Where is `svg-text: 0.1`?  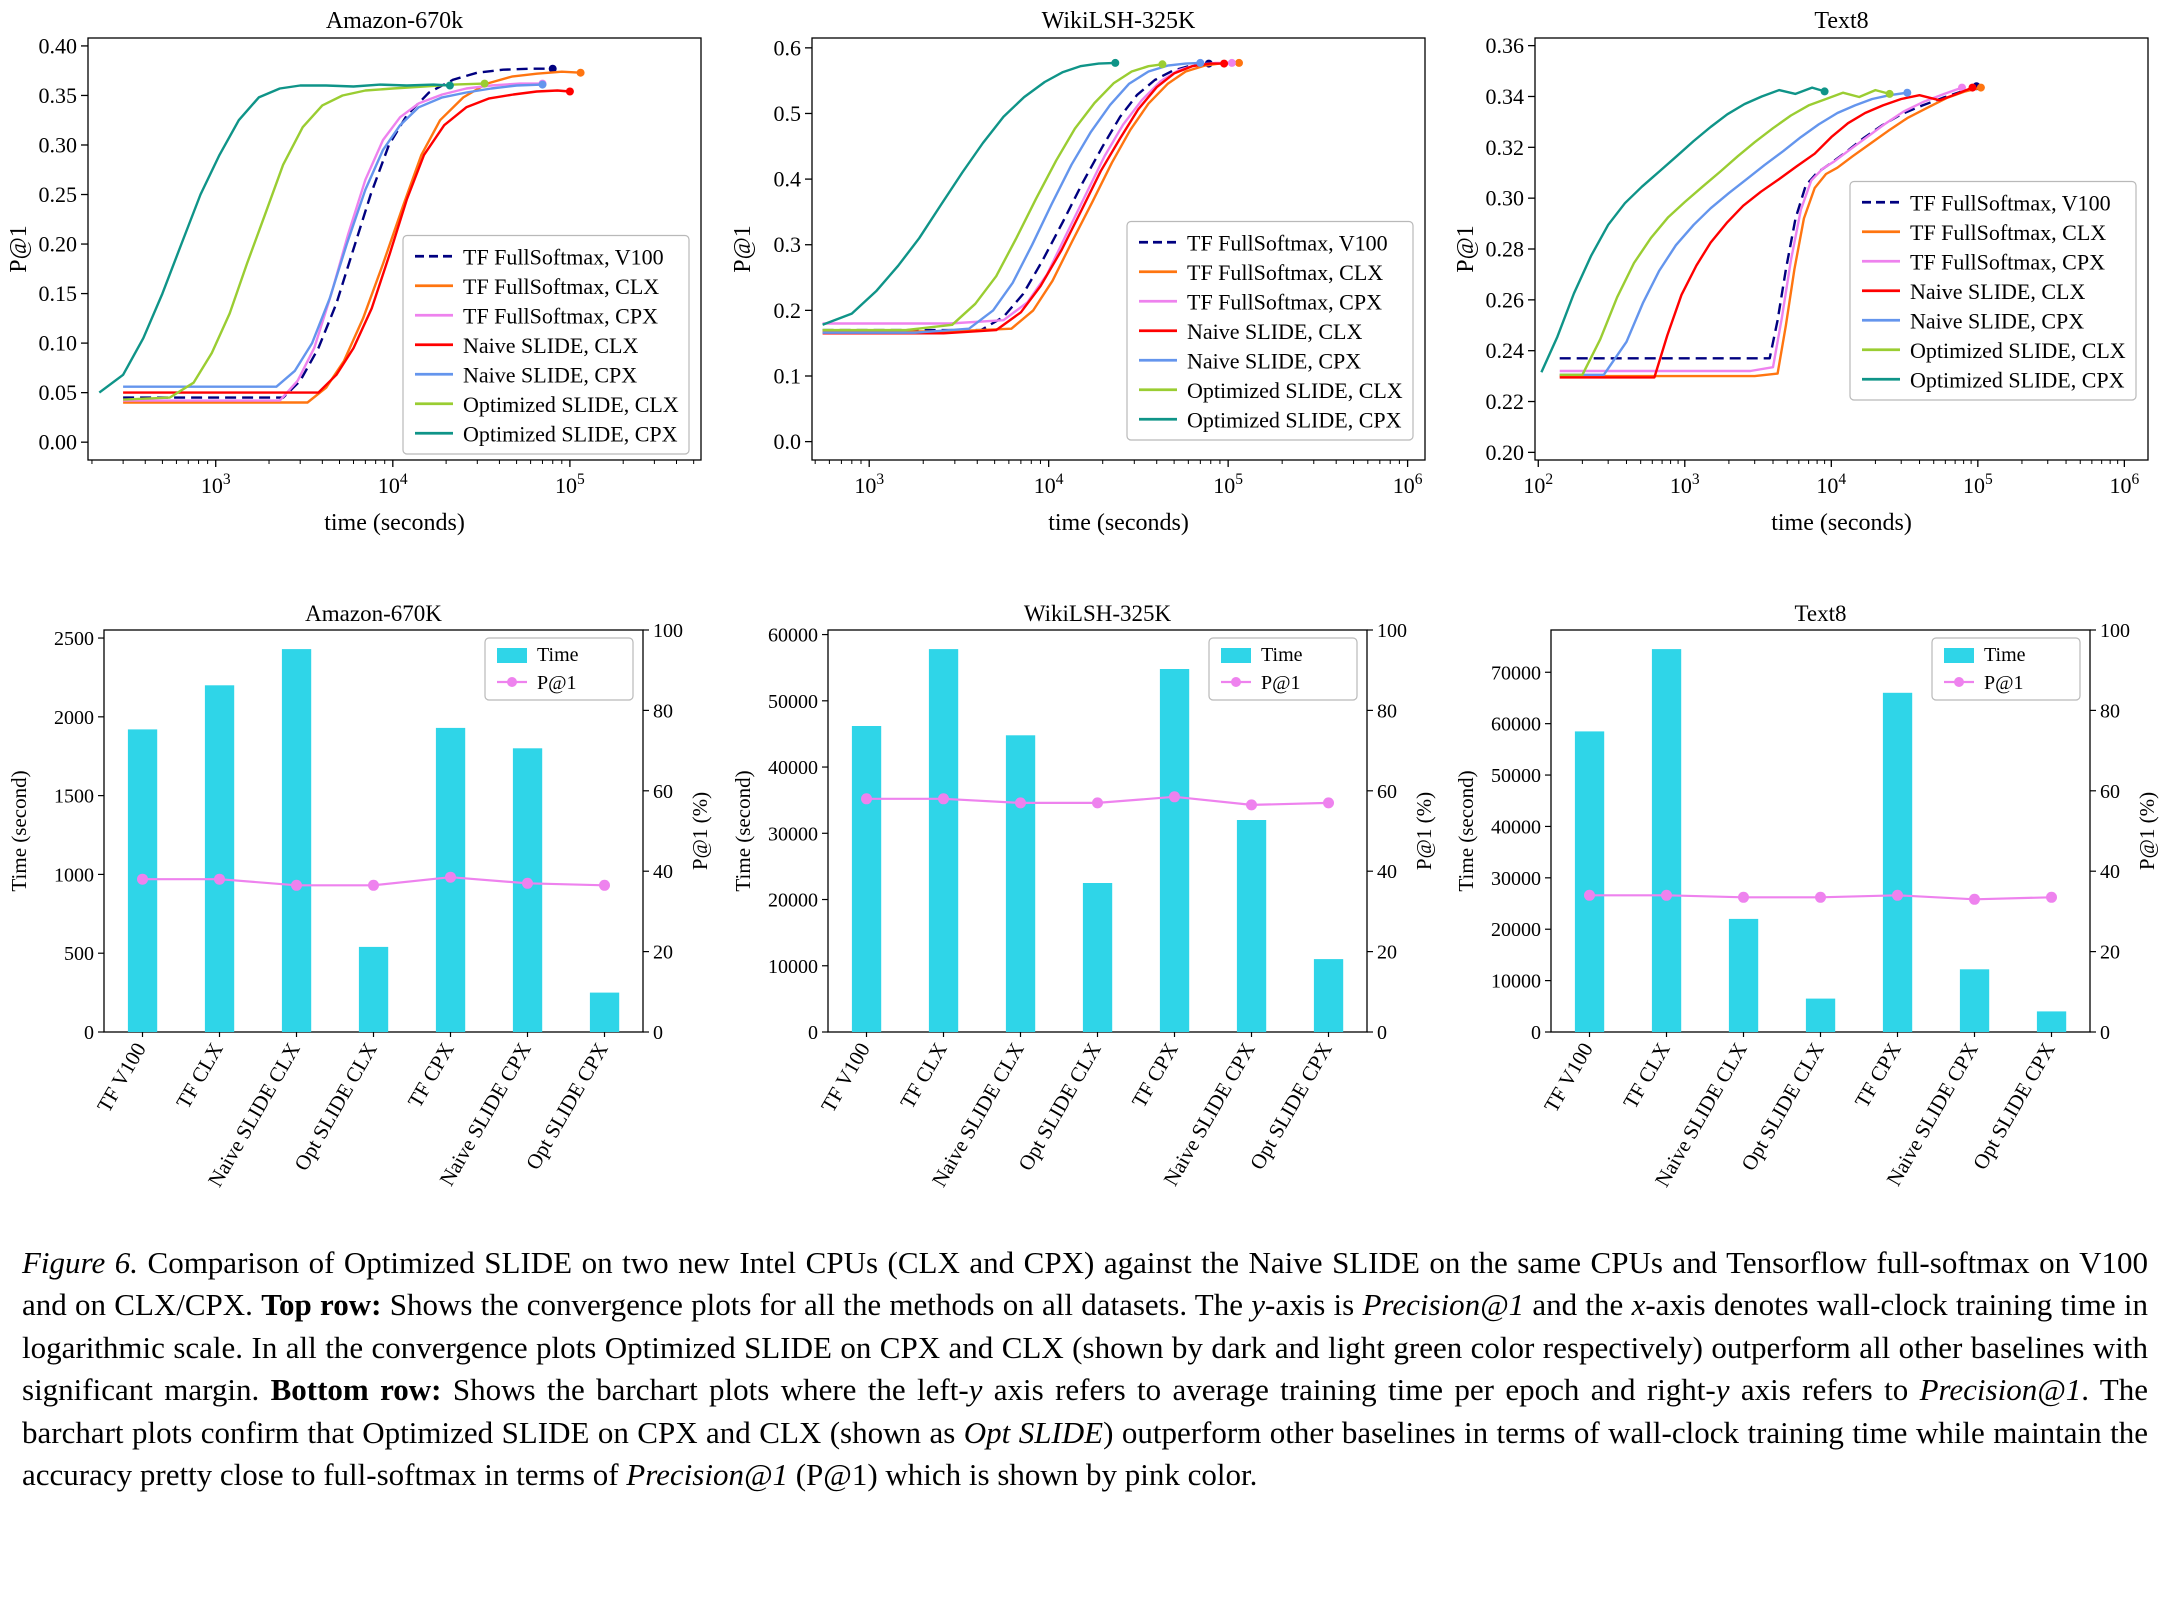
svg-text: 0.1 is located at coordinates (787, 375).